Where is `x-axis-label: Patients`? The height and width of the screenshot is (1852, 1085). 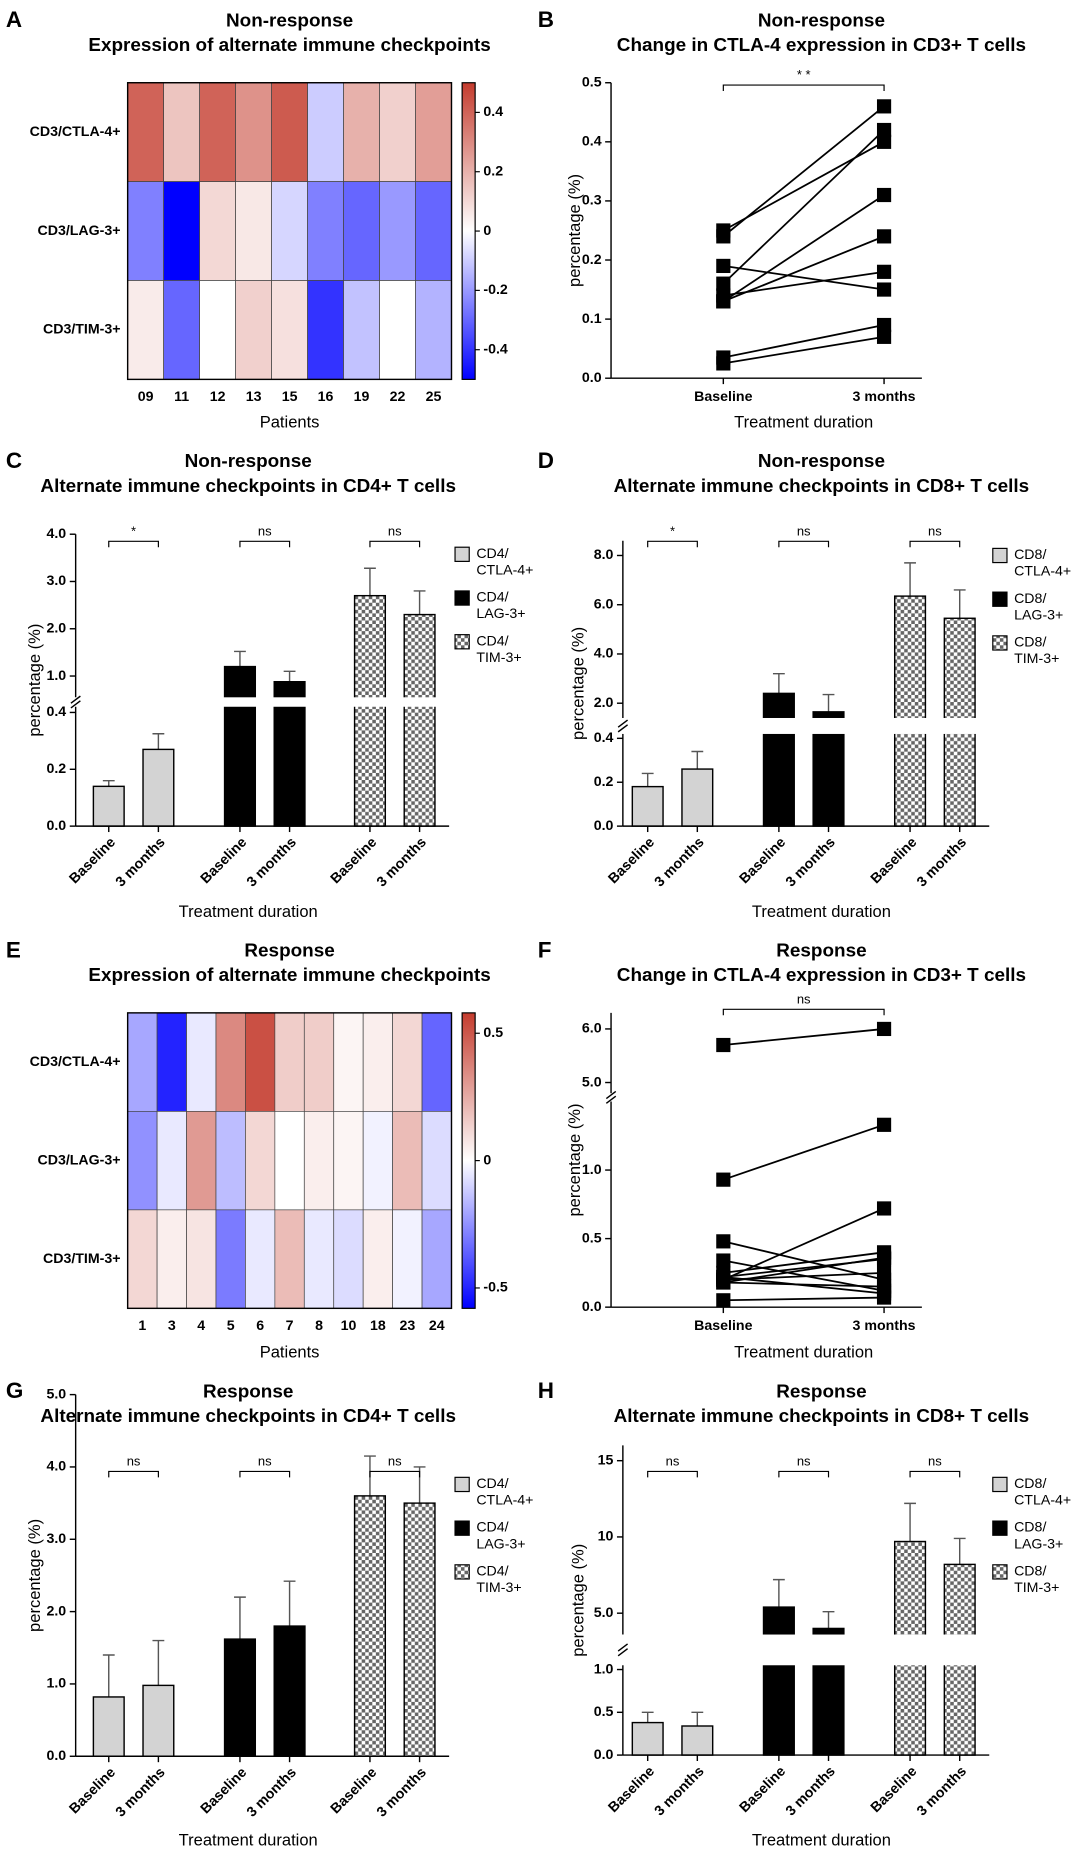
x-axis-label: Patients is located at coordinates (290, 421).